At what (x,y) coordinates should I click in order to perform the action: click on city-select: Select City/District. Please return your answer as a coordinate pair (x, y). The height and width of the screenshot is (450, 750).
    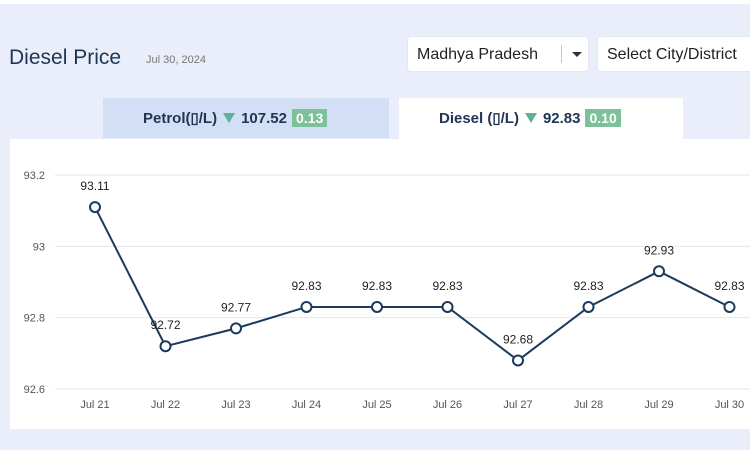
    Looking at the image, I should click on (674, 54).